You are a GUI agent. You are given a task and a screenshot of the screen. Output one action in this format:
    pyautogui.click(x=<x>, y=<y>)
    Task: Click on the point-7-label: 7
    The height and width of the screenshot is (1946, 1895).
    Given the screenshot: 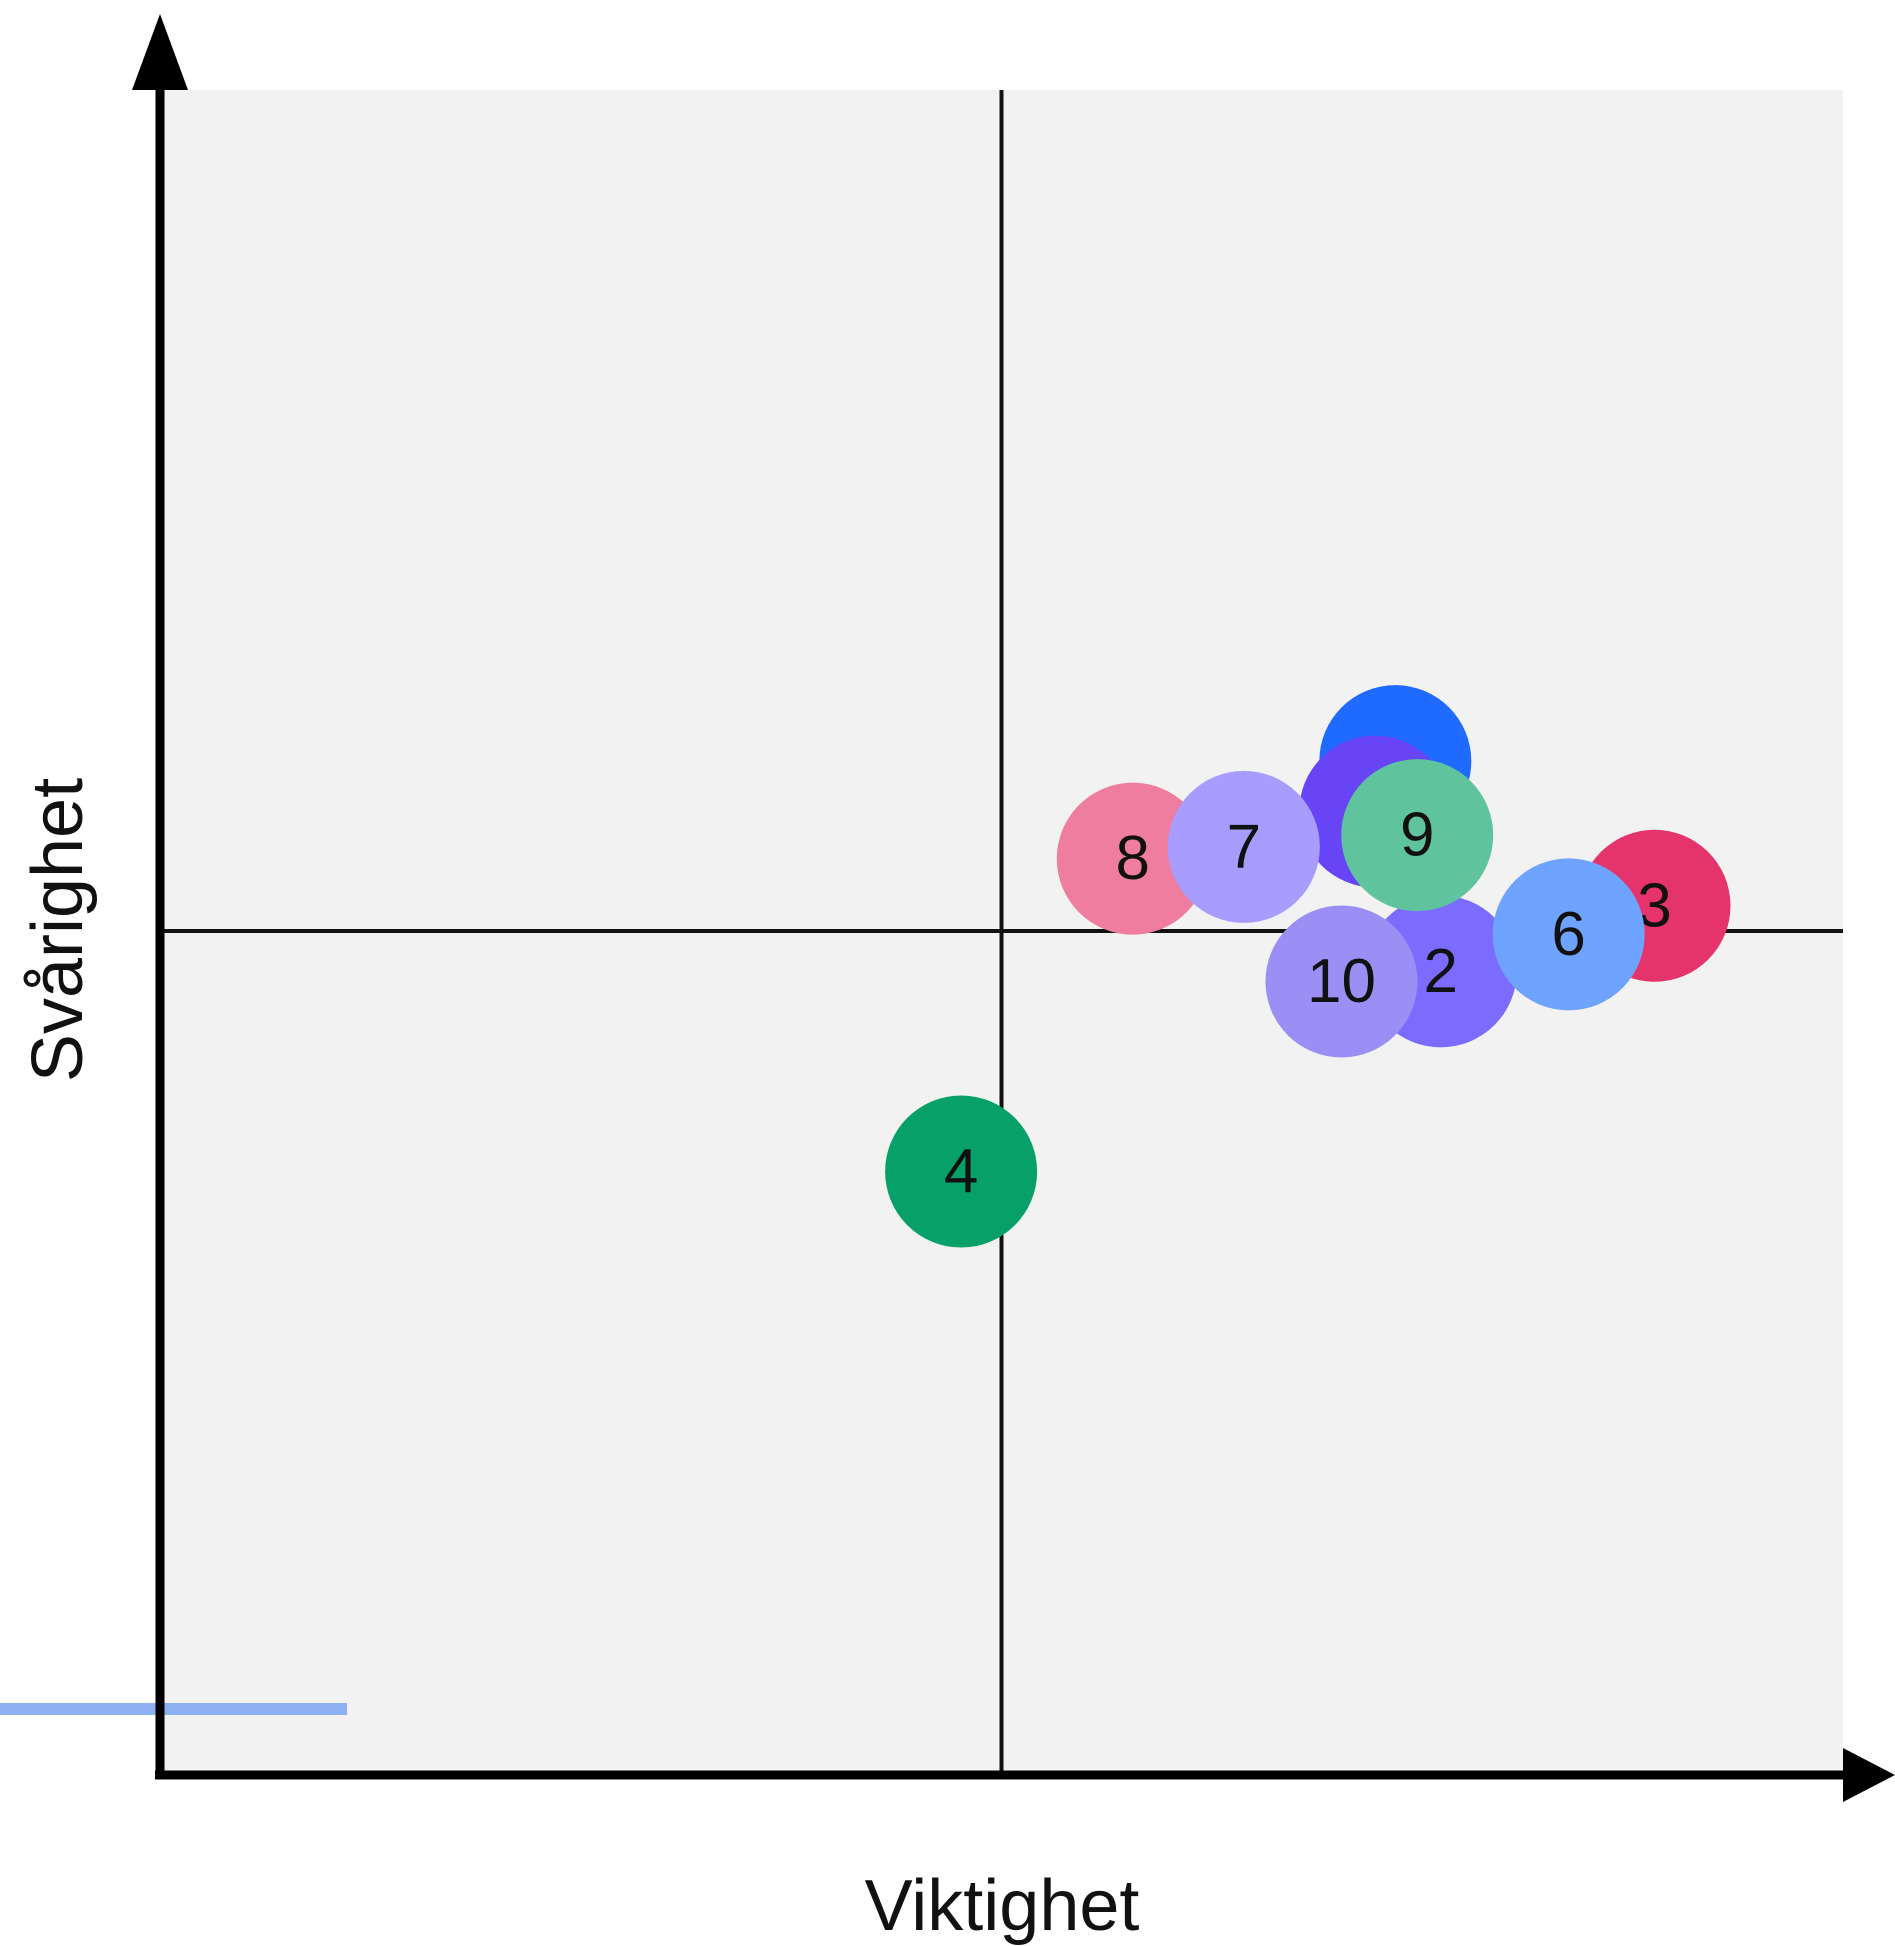 What is the action you would take?
    pyautogui.click(x=1244, y=846)
    